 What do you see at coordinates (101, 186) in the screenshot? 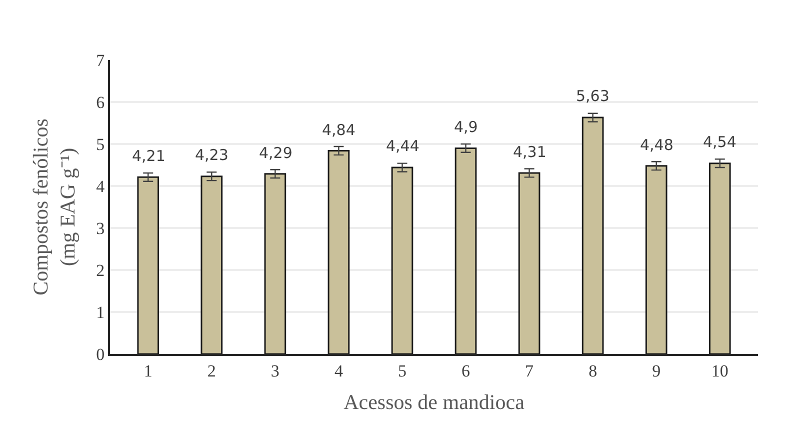
I see `y-tick-label: 4` at bounding box center [101, 186].